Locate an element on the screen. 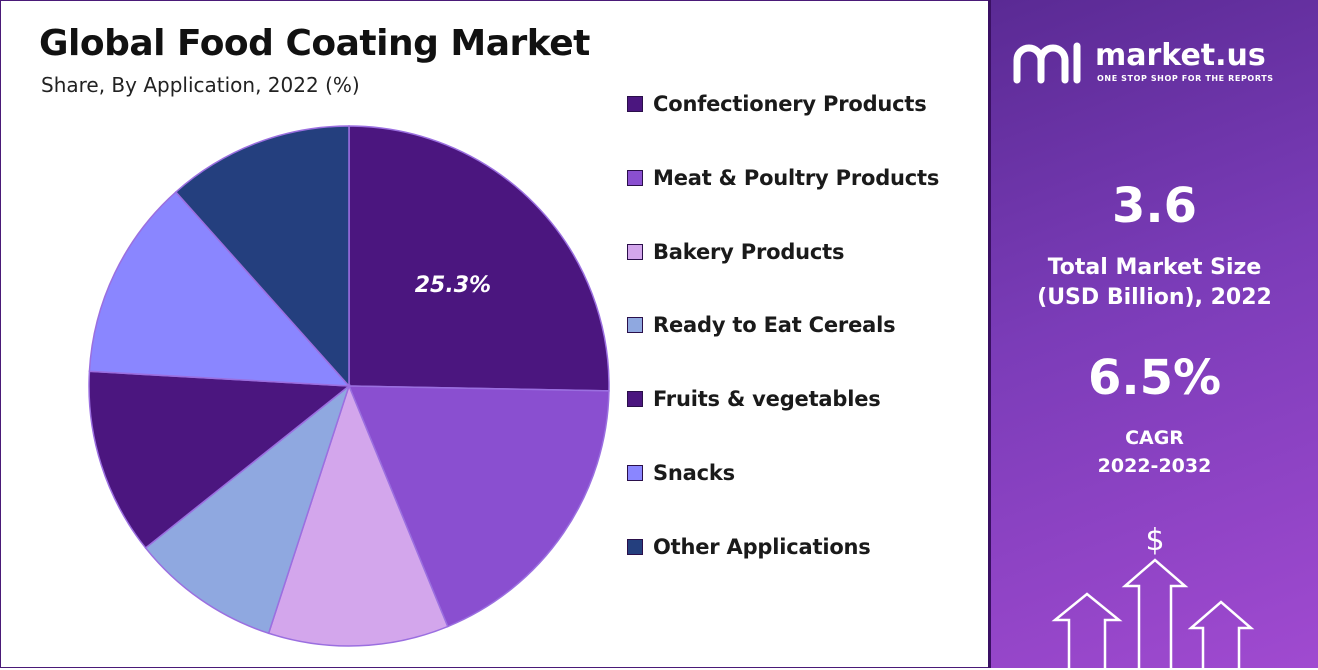  cagr-value: 6.5% is located at coordinates (1154, 378).